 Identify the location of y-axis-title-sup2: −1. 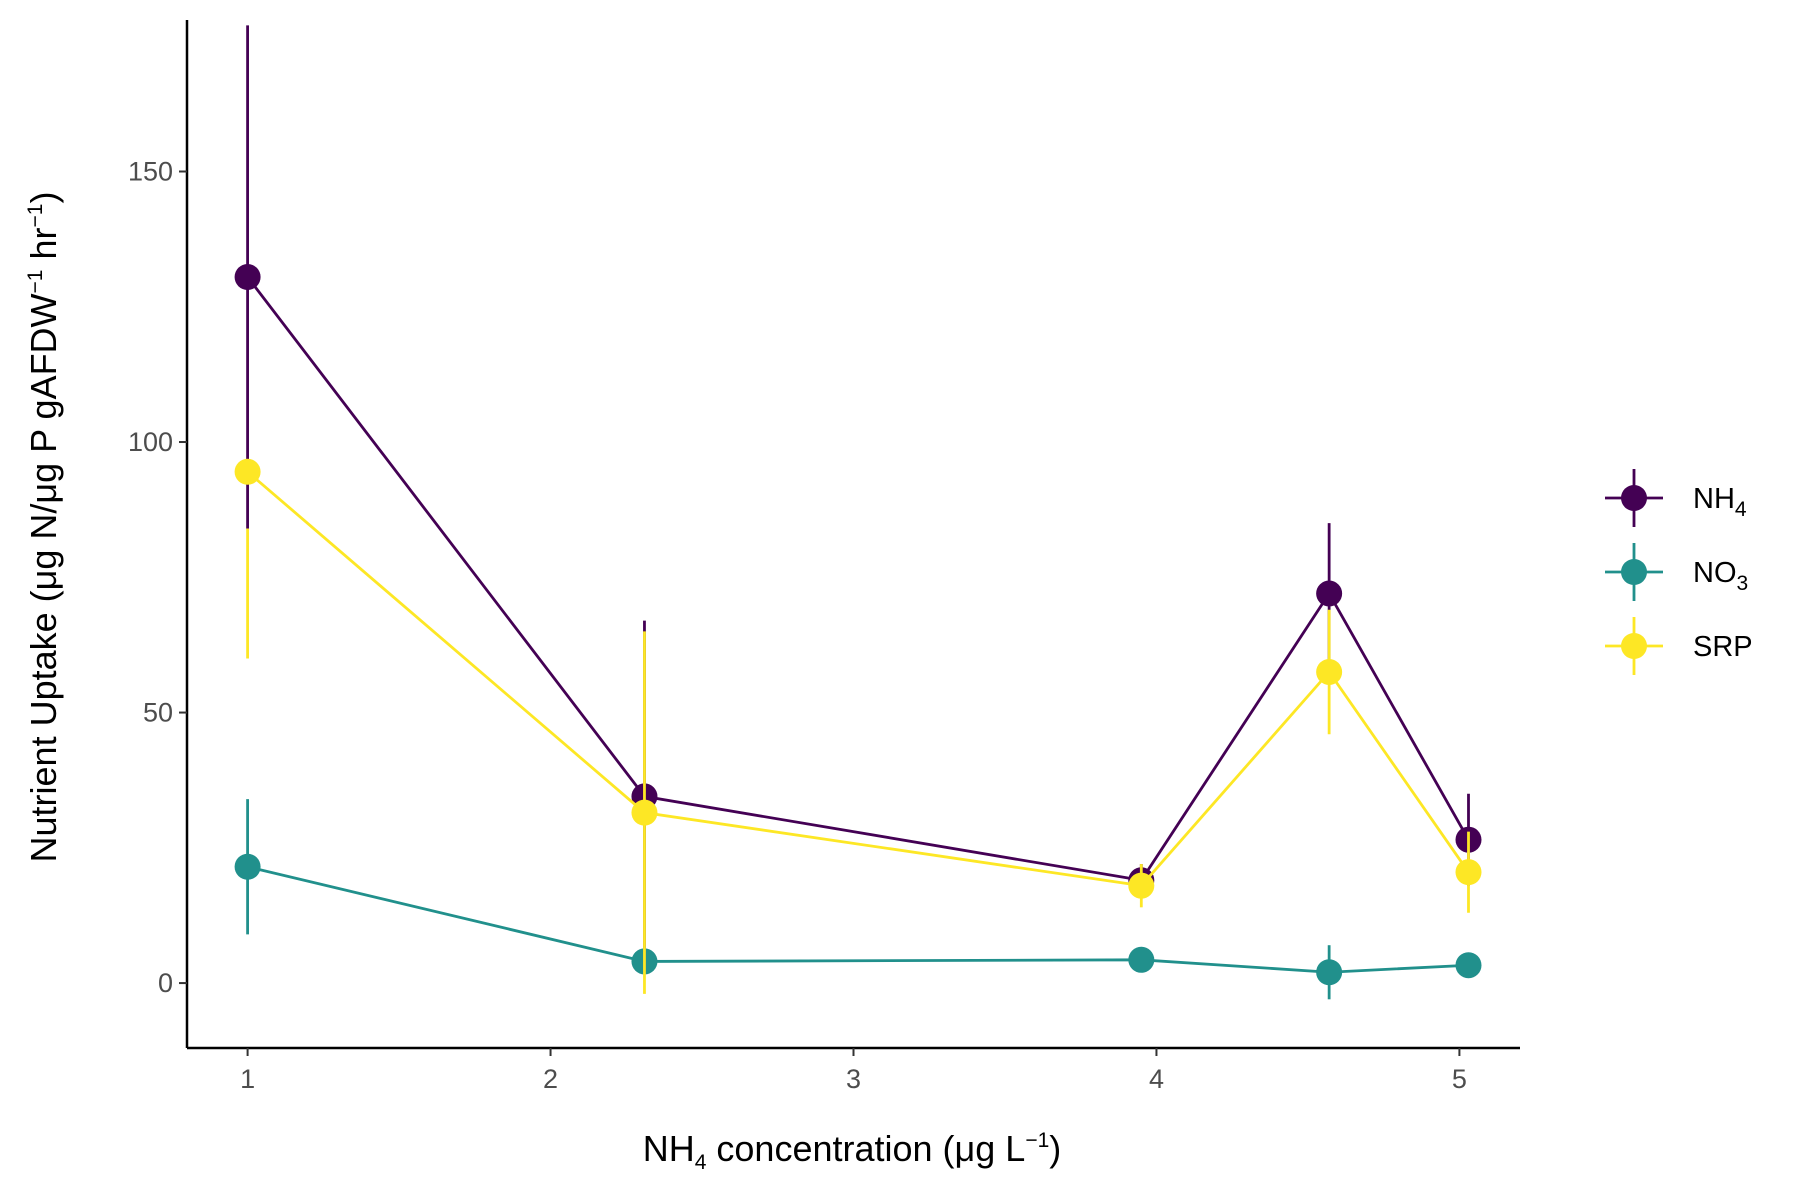
(35, 216).